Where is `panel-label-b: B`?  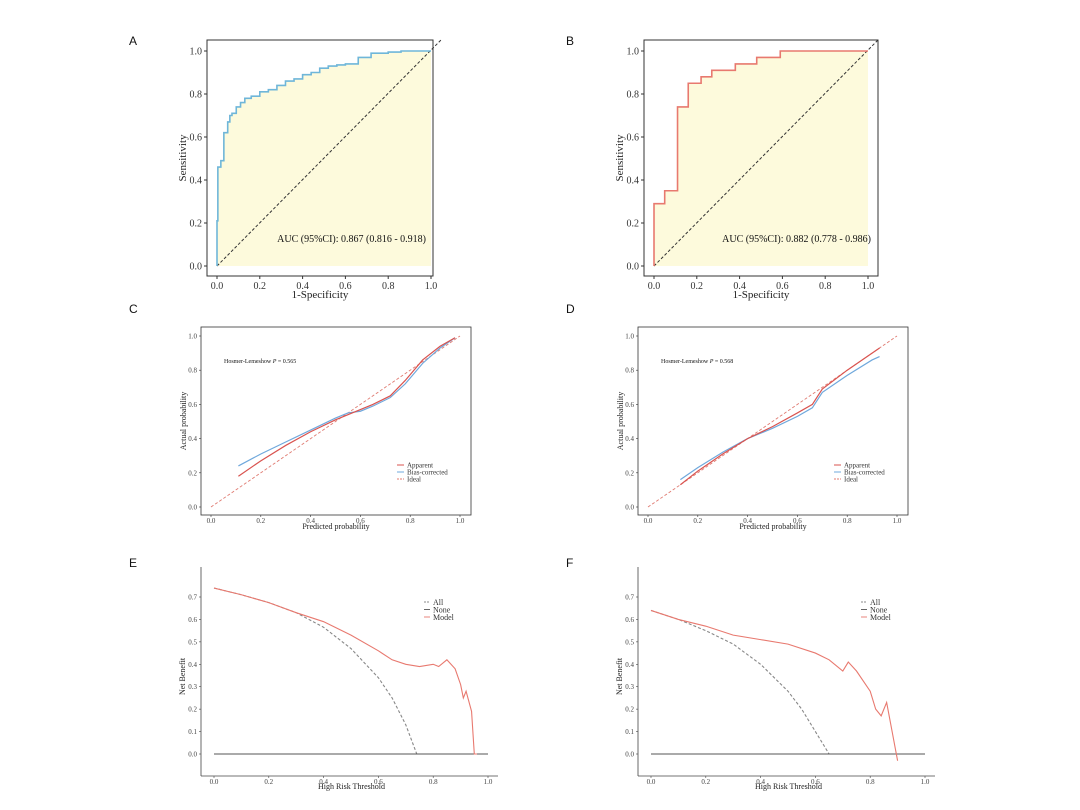
panel-label-b: B is located at coordinates (570, 41).